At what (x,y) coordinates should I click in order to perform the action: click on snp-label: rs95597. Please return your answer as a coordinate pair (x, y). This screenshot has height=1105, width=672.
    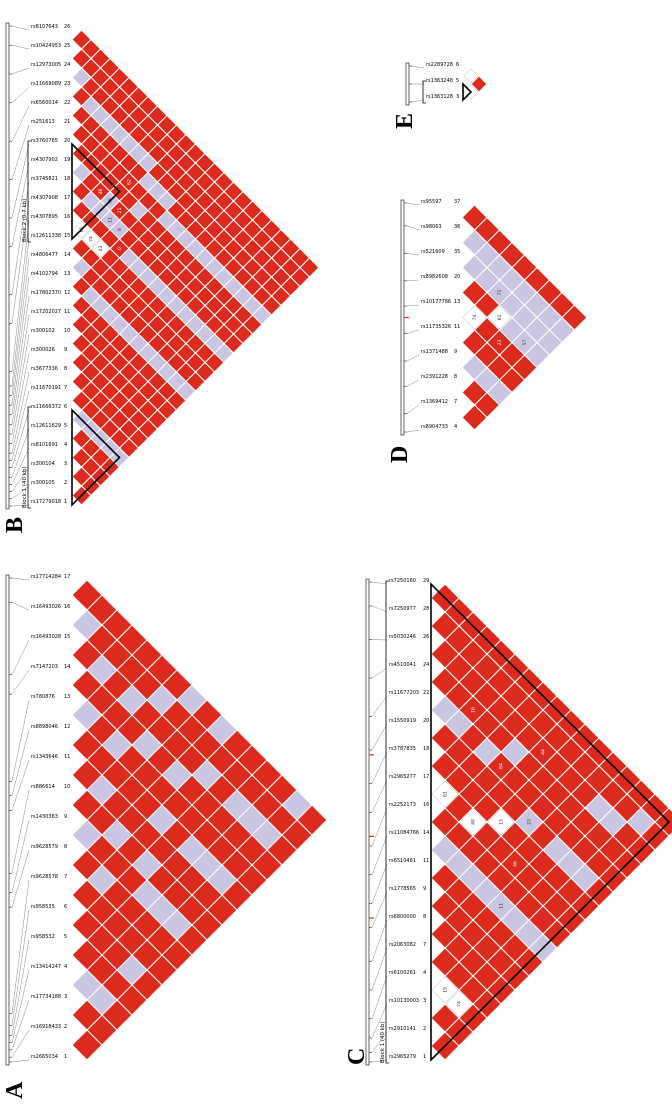
    Looking at the image, I should click on (431, 202).